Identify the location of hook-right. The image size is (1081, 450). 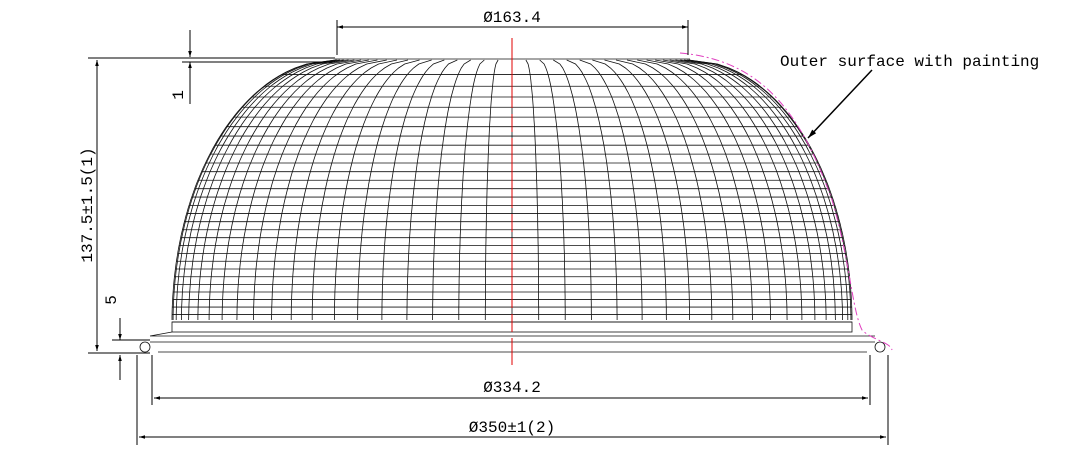
(880, 347).